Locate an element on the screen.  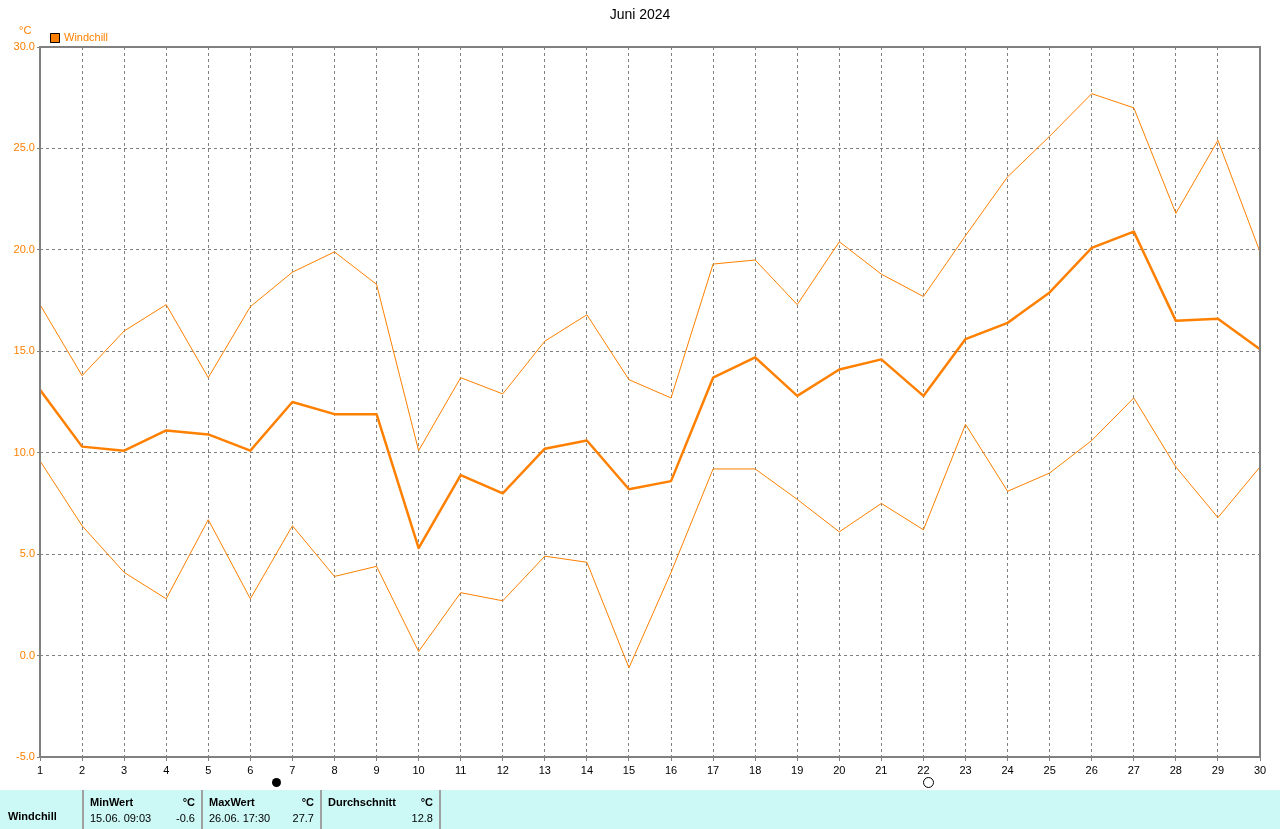
x-tick-label: 22 is located at coordinates (923, 769).